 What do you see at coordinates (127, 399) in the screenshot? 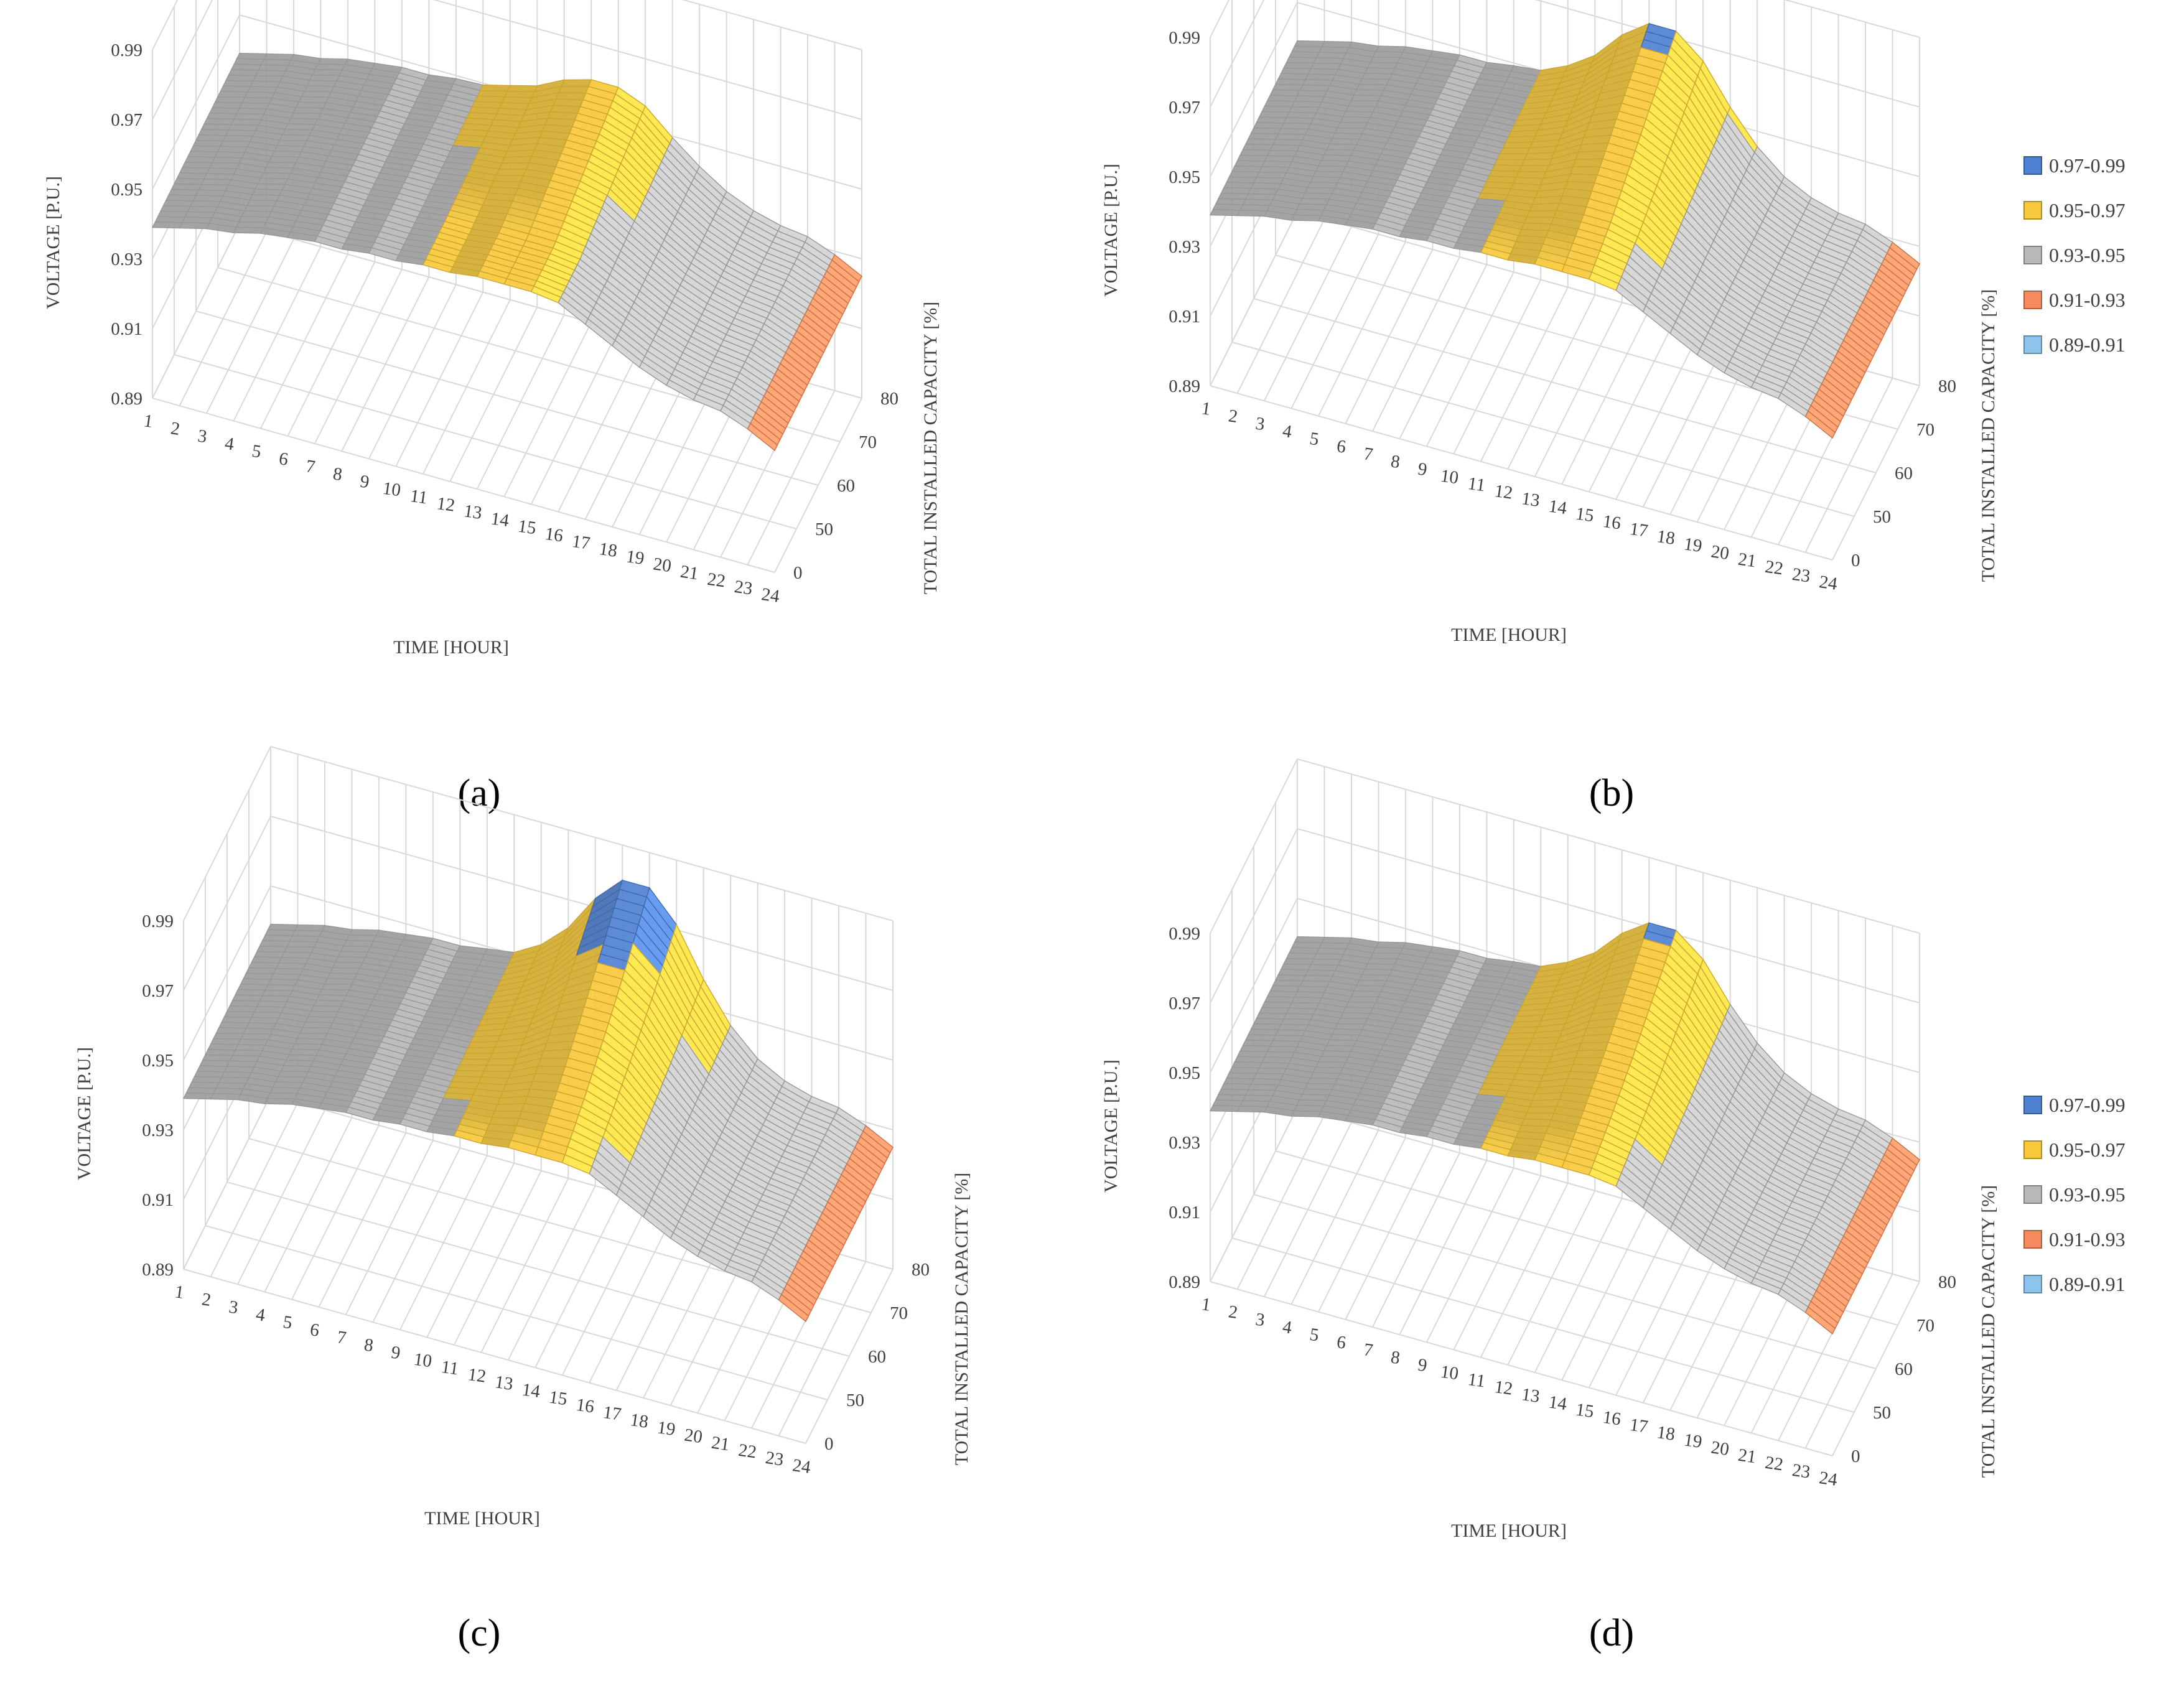
I see `y-tick-label: 0.89` at bounding box center [127, 399].